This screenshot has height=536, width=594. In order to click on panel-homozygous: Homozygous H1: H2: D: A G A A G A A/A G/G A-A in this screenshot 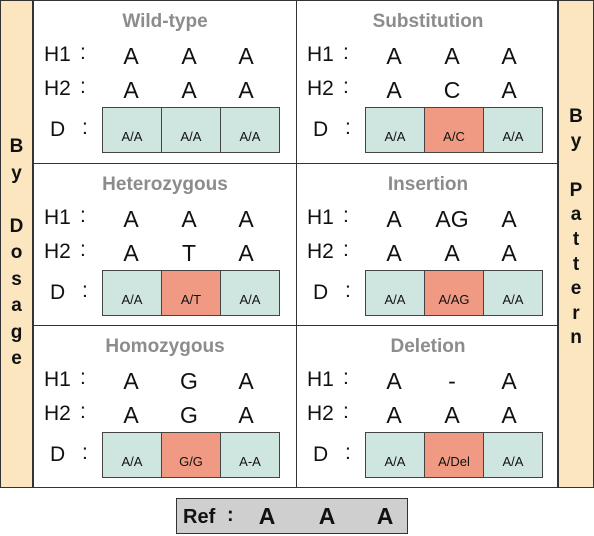, I will do `click(165, 406)`.